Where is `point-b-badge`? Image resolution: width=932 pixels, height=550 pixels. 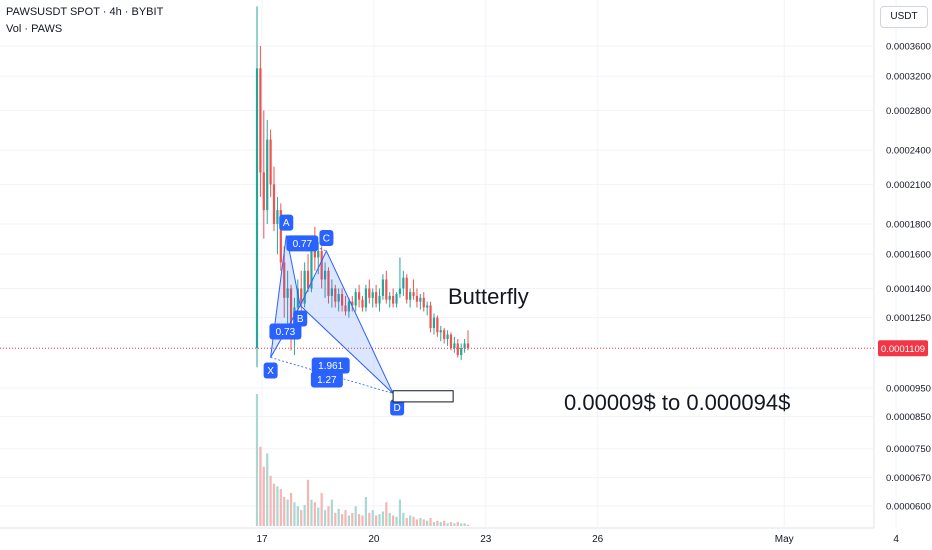 point-b-badge is located at coordinates (300, 318).